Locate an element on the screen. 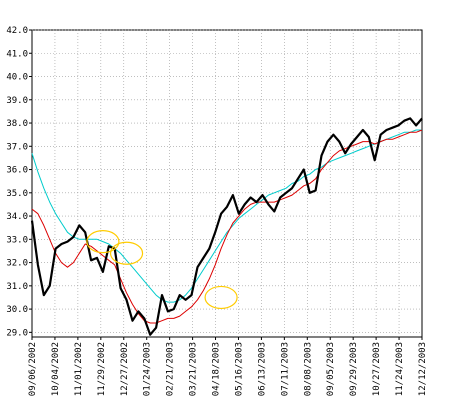 Image resolution: width=450 pixels, height=400 pixels. y-tick-label: 35.0 is located at coordinates (17, 194).